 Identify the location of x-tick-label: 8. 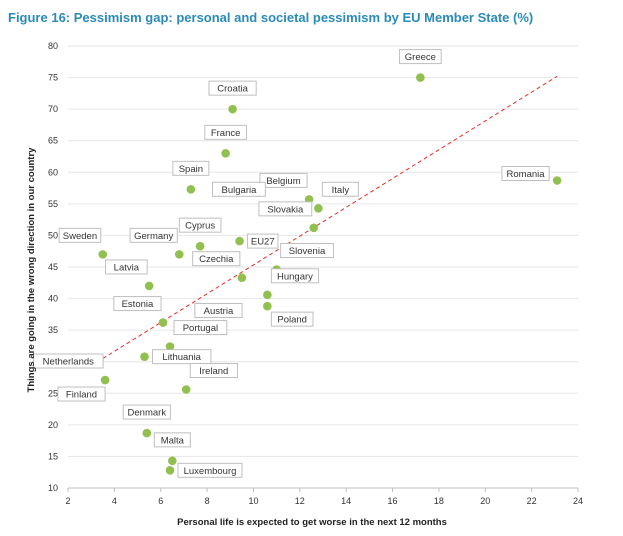
(207, 501).